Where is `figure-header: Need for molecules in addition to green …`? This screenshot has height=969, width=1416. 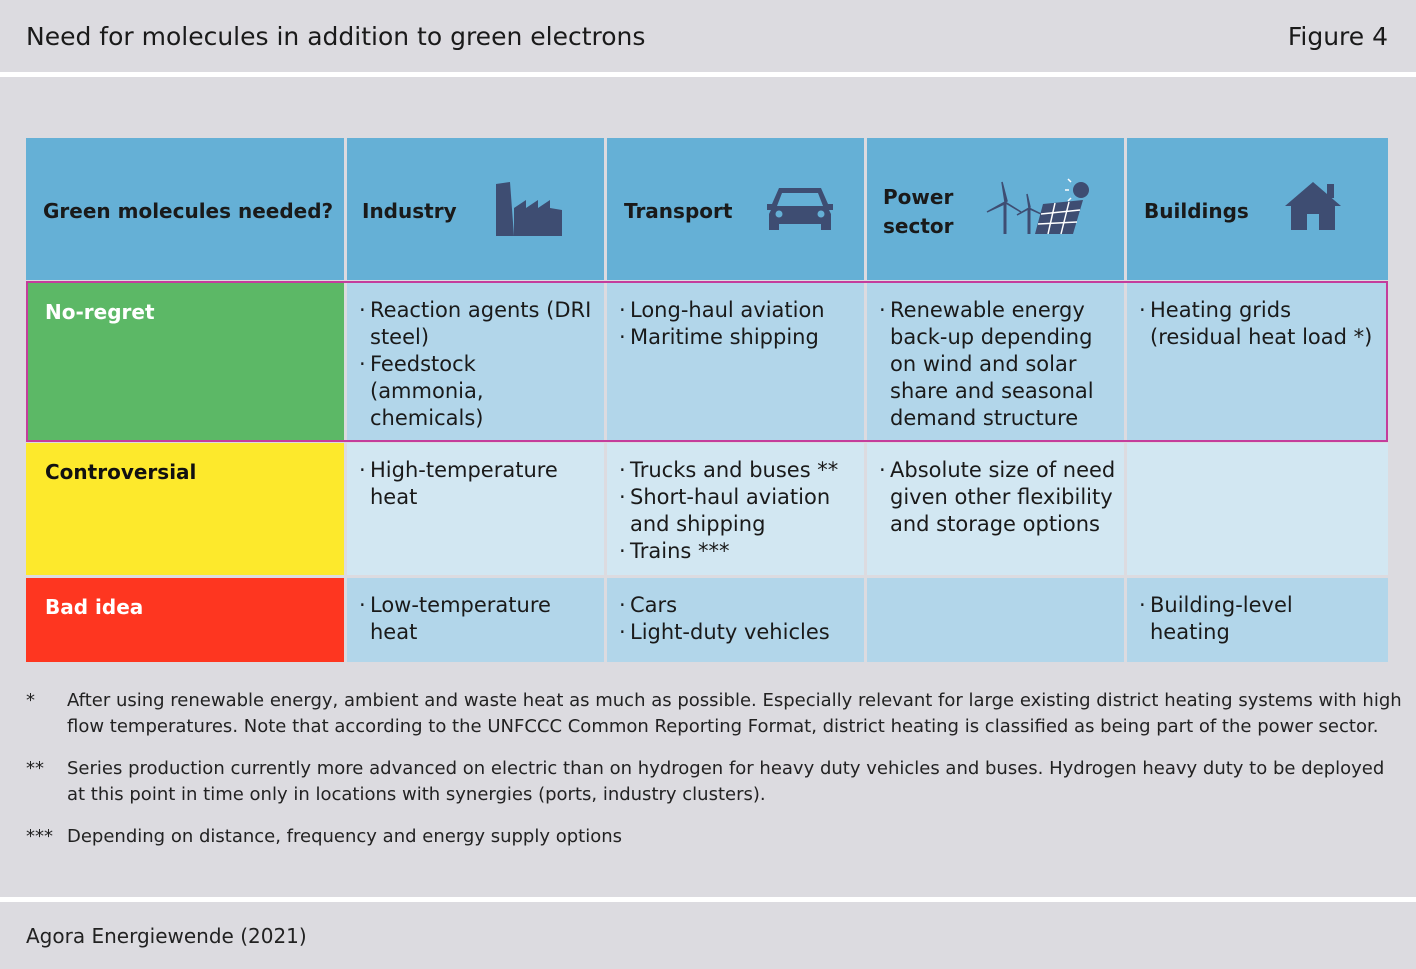
figure-header: Need for molecules in addition to green … is located at coordinates (708, 37).